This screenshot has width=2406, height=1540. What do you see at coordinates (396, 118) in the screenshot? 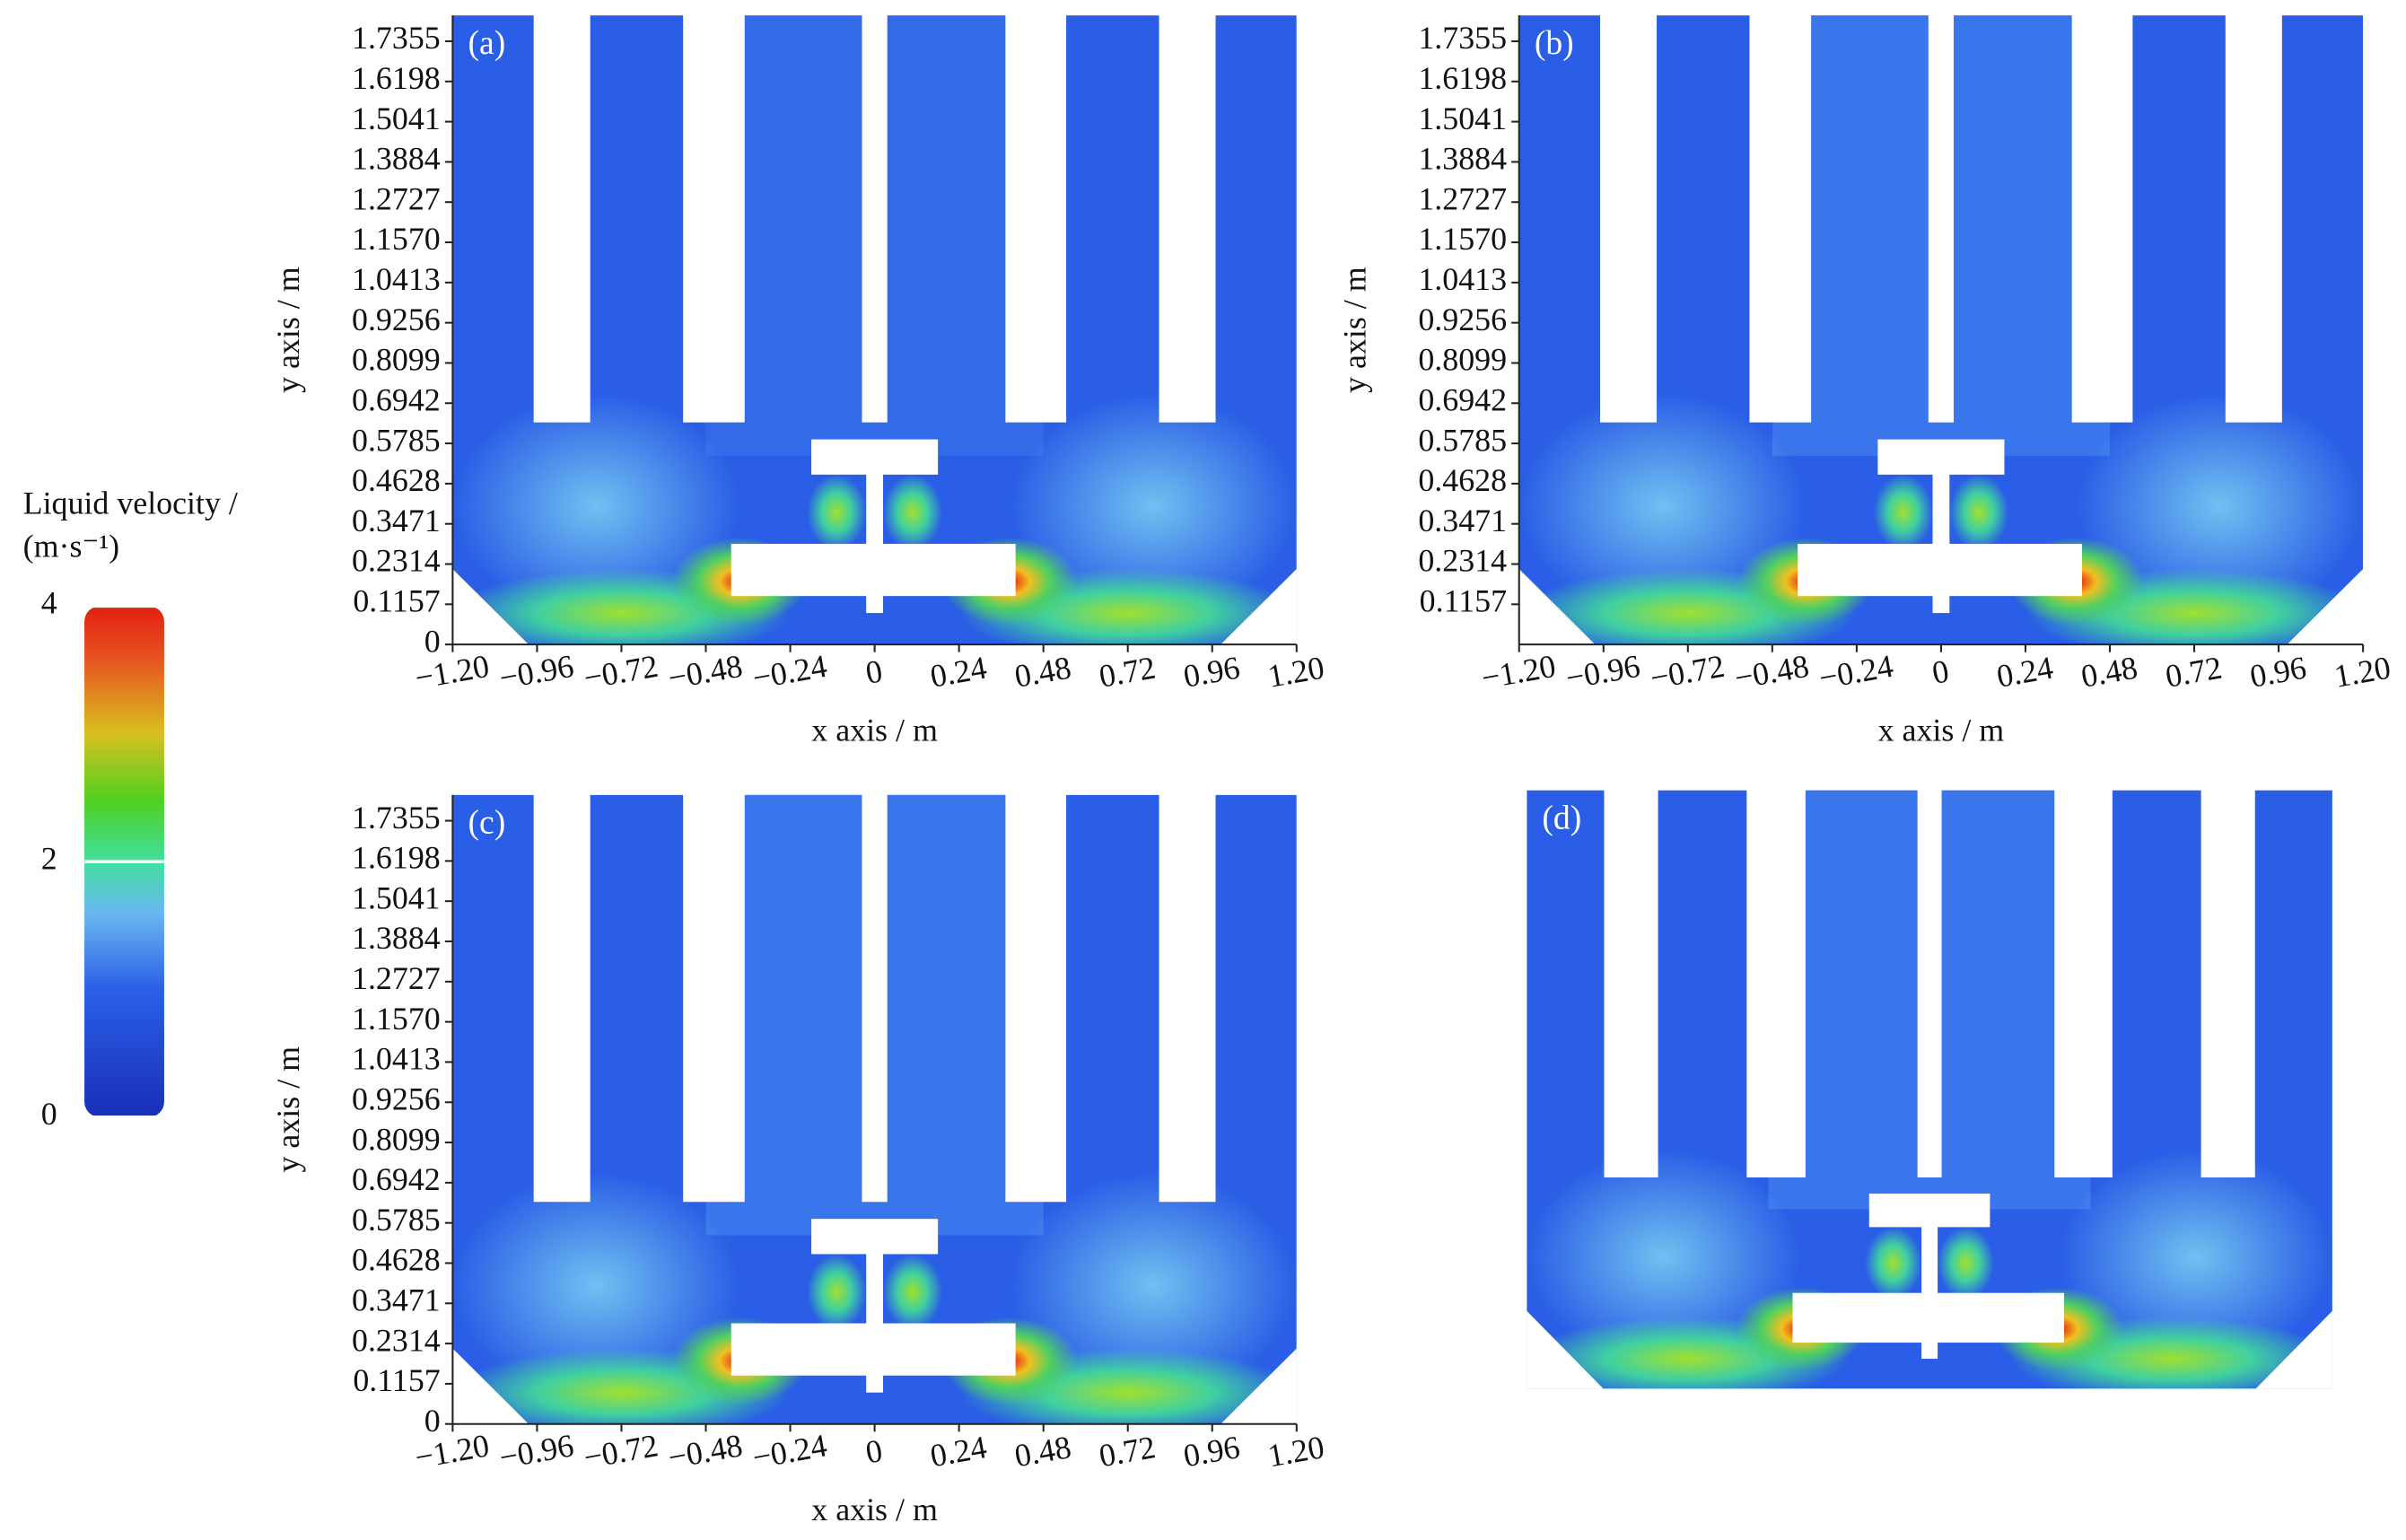
I see `y-tick-label: 1.5041` at bounding box center [396, 118].